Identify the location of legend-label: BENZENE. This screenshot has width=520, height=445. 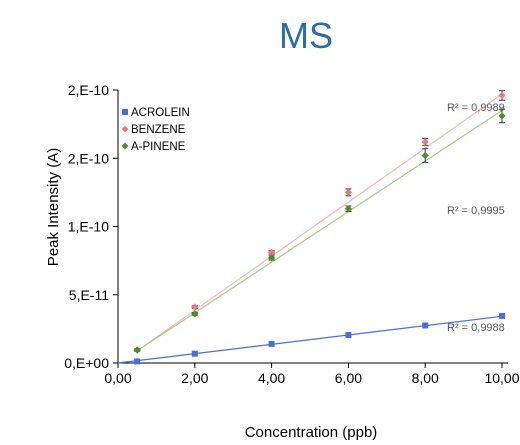
(158, 130).